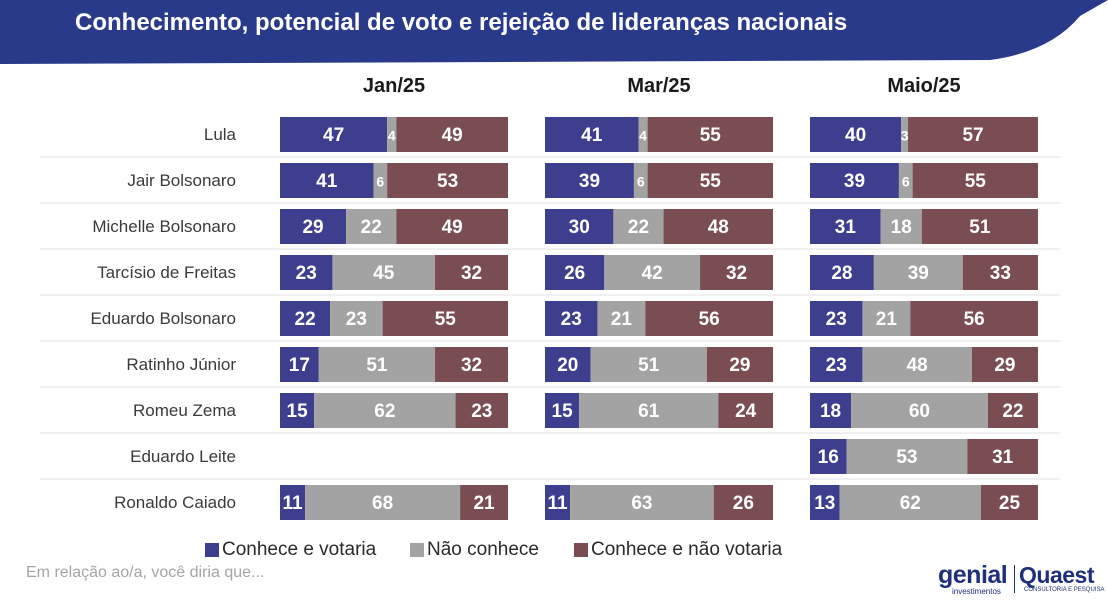  Describe the element at coordinates (581, 550) in the screenshot. I see `legend-swatch-conhece-e-nao-votaria` at that location.